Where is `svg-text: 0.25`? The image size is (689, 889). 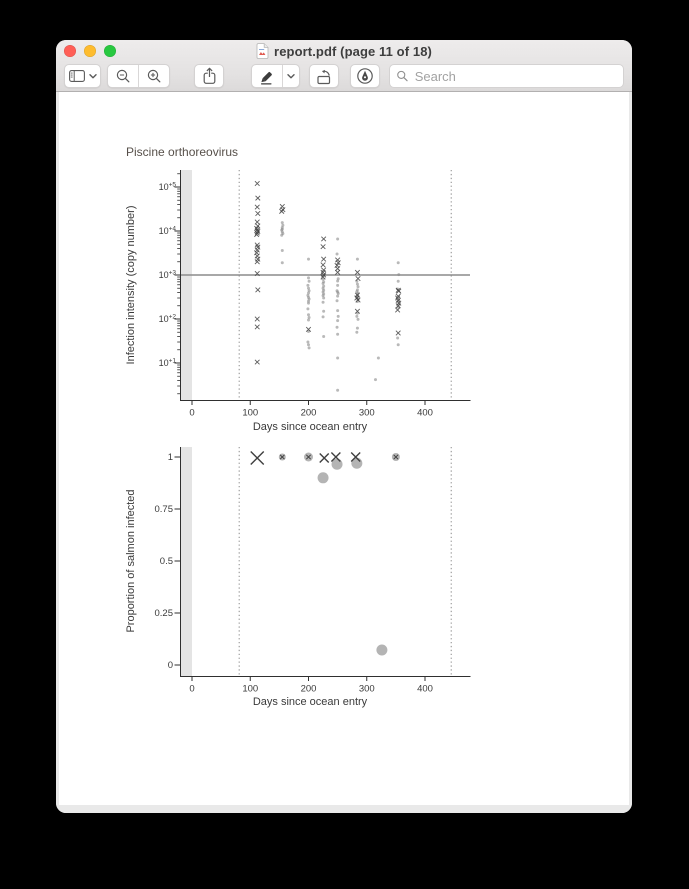 svg-text: 0.25 is located at coordinates (164, 613).